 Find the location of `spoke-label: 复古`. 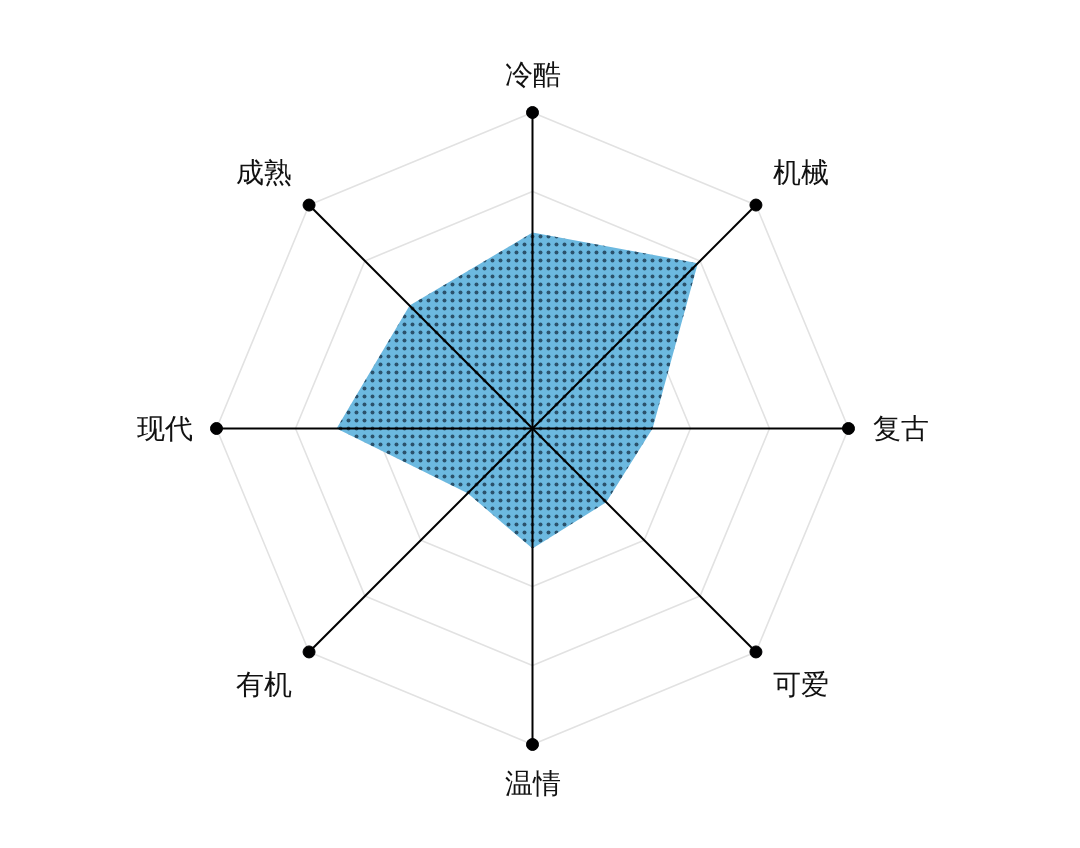

spoke-label: 复古 is located at coordinates (900, 428).